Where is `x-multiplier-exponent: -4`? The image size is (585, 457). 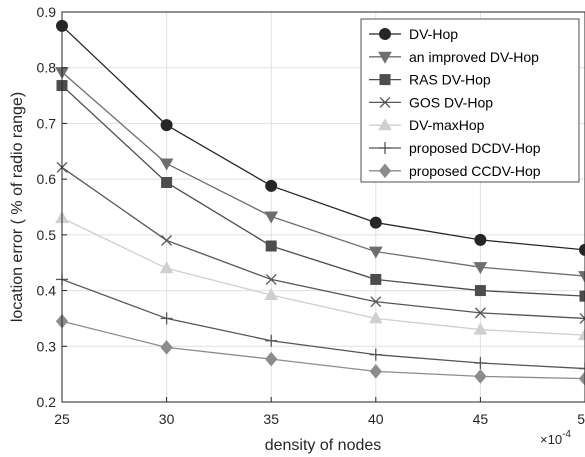 x-multiplier-exponent: -4 is located at coordinates (566, 434).